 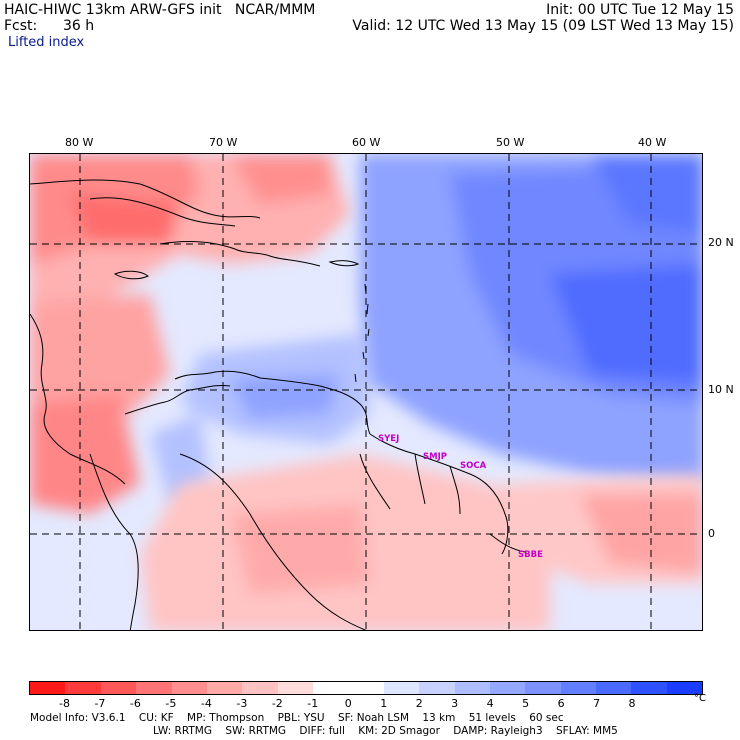 What do you see at coordinates (652, 142) in the screenshot?
I see `lon-label-40w: 40 W` at bounding box center [652, 142].